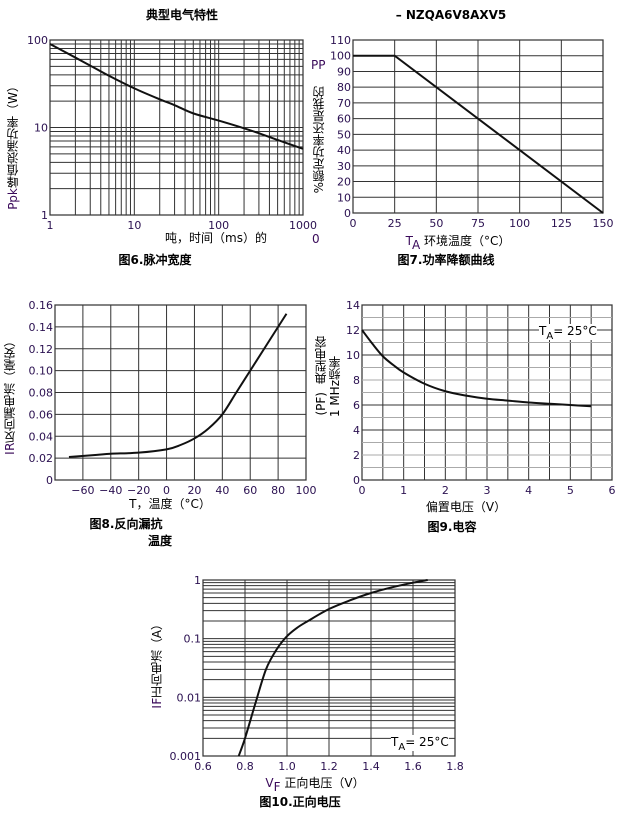 The image size is (622, 813). I want to click on fig7-x-tick-label: 25, so click(395, 223).